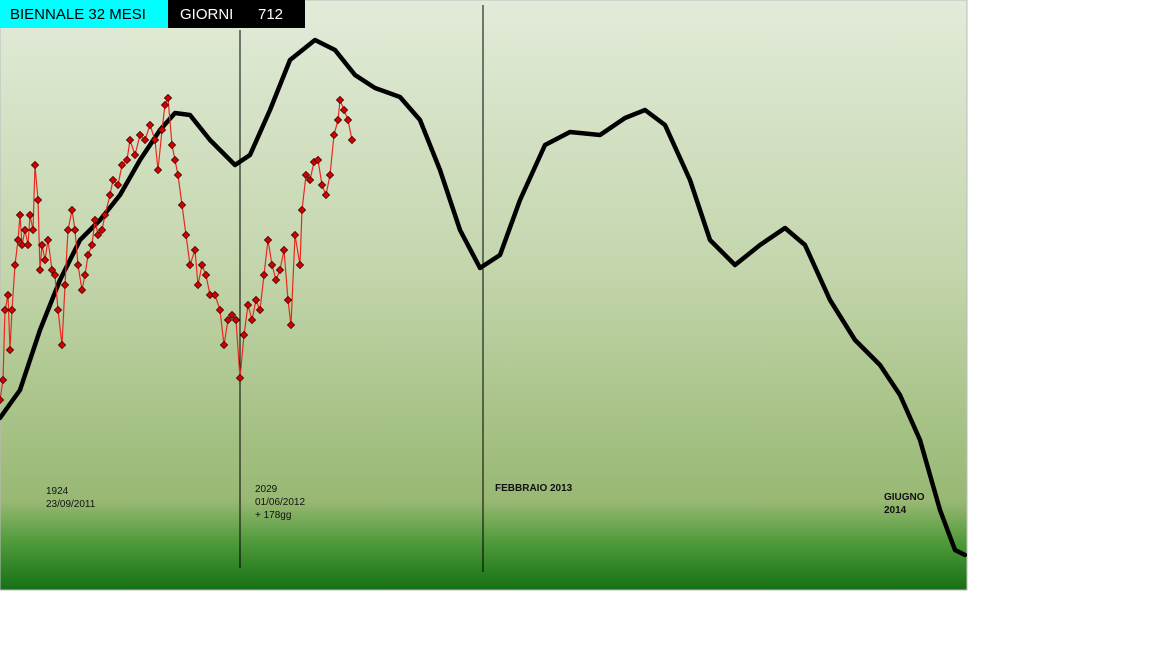 The image size is (1152, 648). Describe the element at coordinates (280, 502) in the screenshot. I see `annotation: 01/06/2012` at that location.